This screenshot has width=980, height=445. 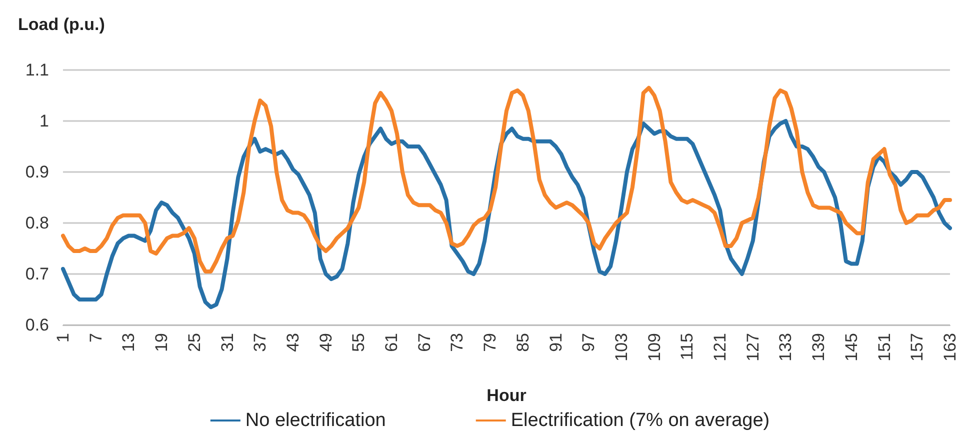 I want to click on x-tick-label: 49, so click(x=326, y=342).